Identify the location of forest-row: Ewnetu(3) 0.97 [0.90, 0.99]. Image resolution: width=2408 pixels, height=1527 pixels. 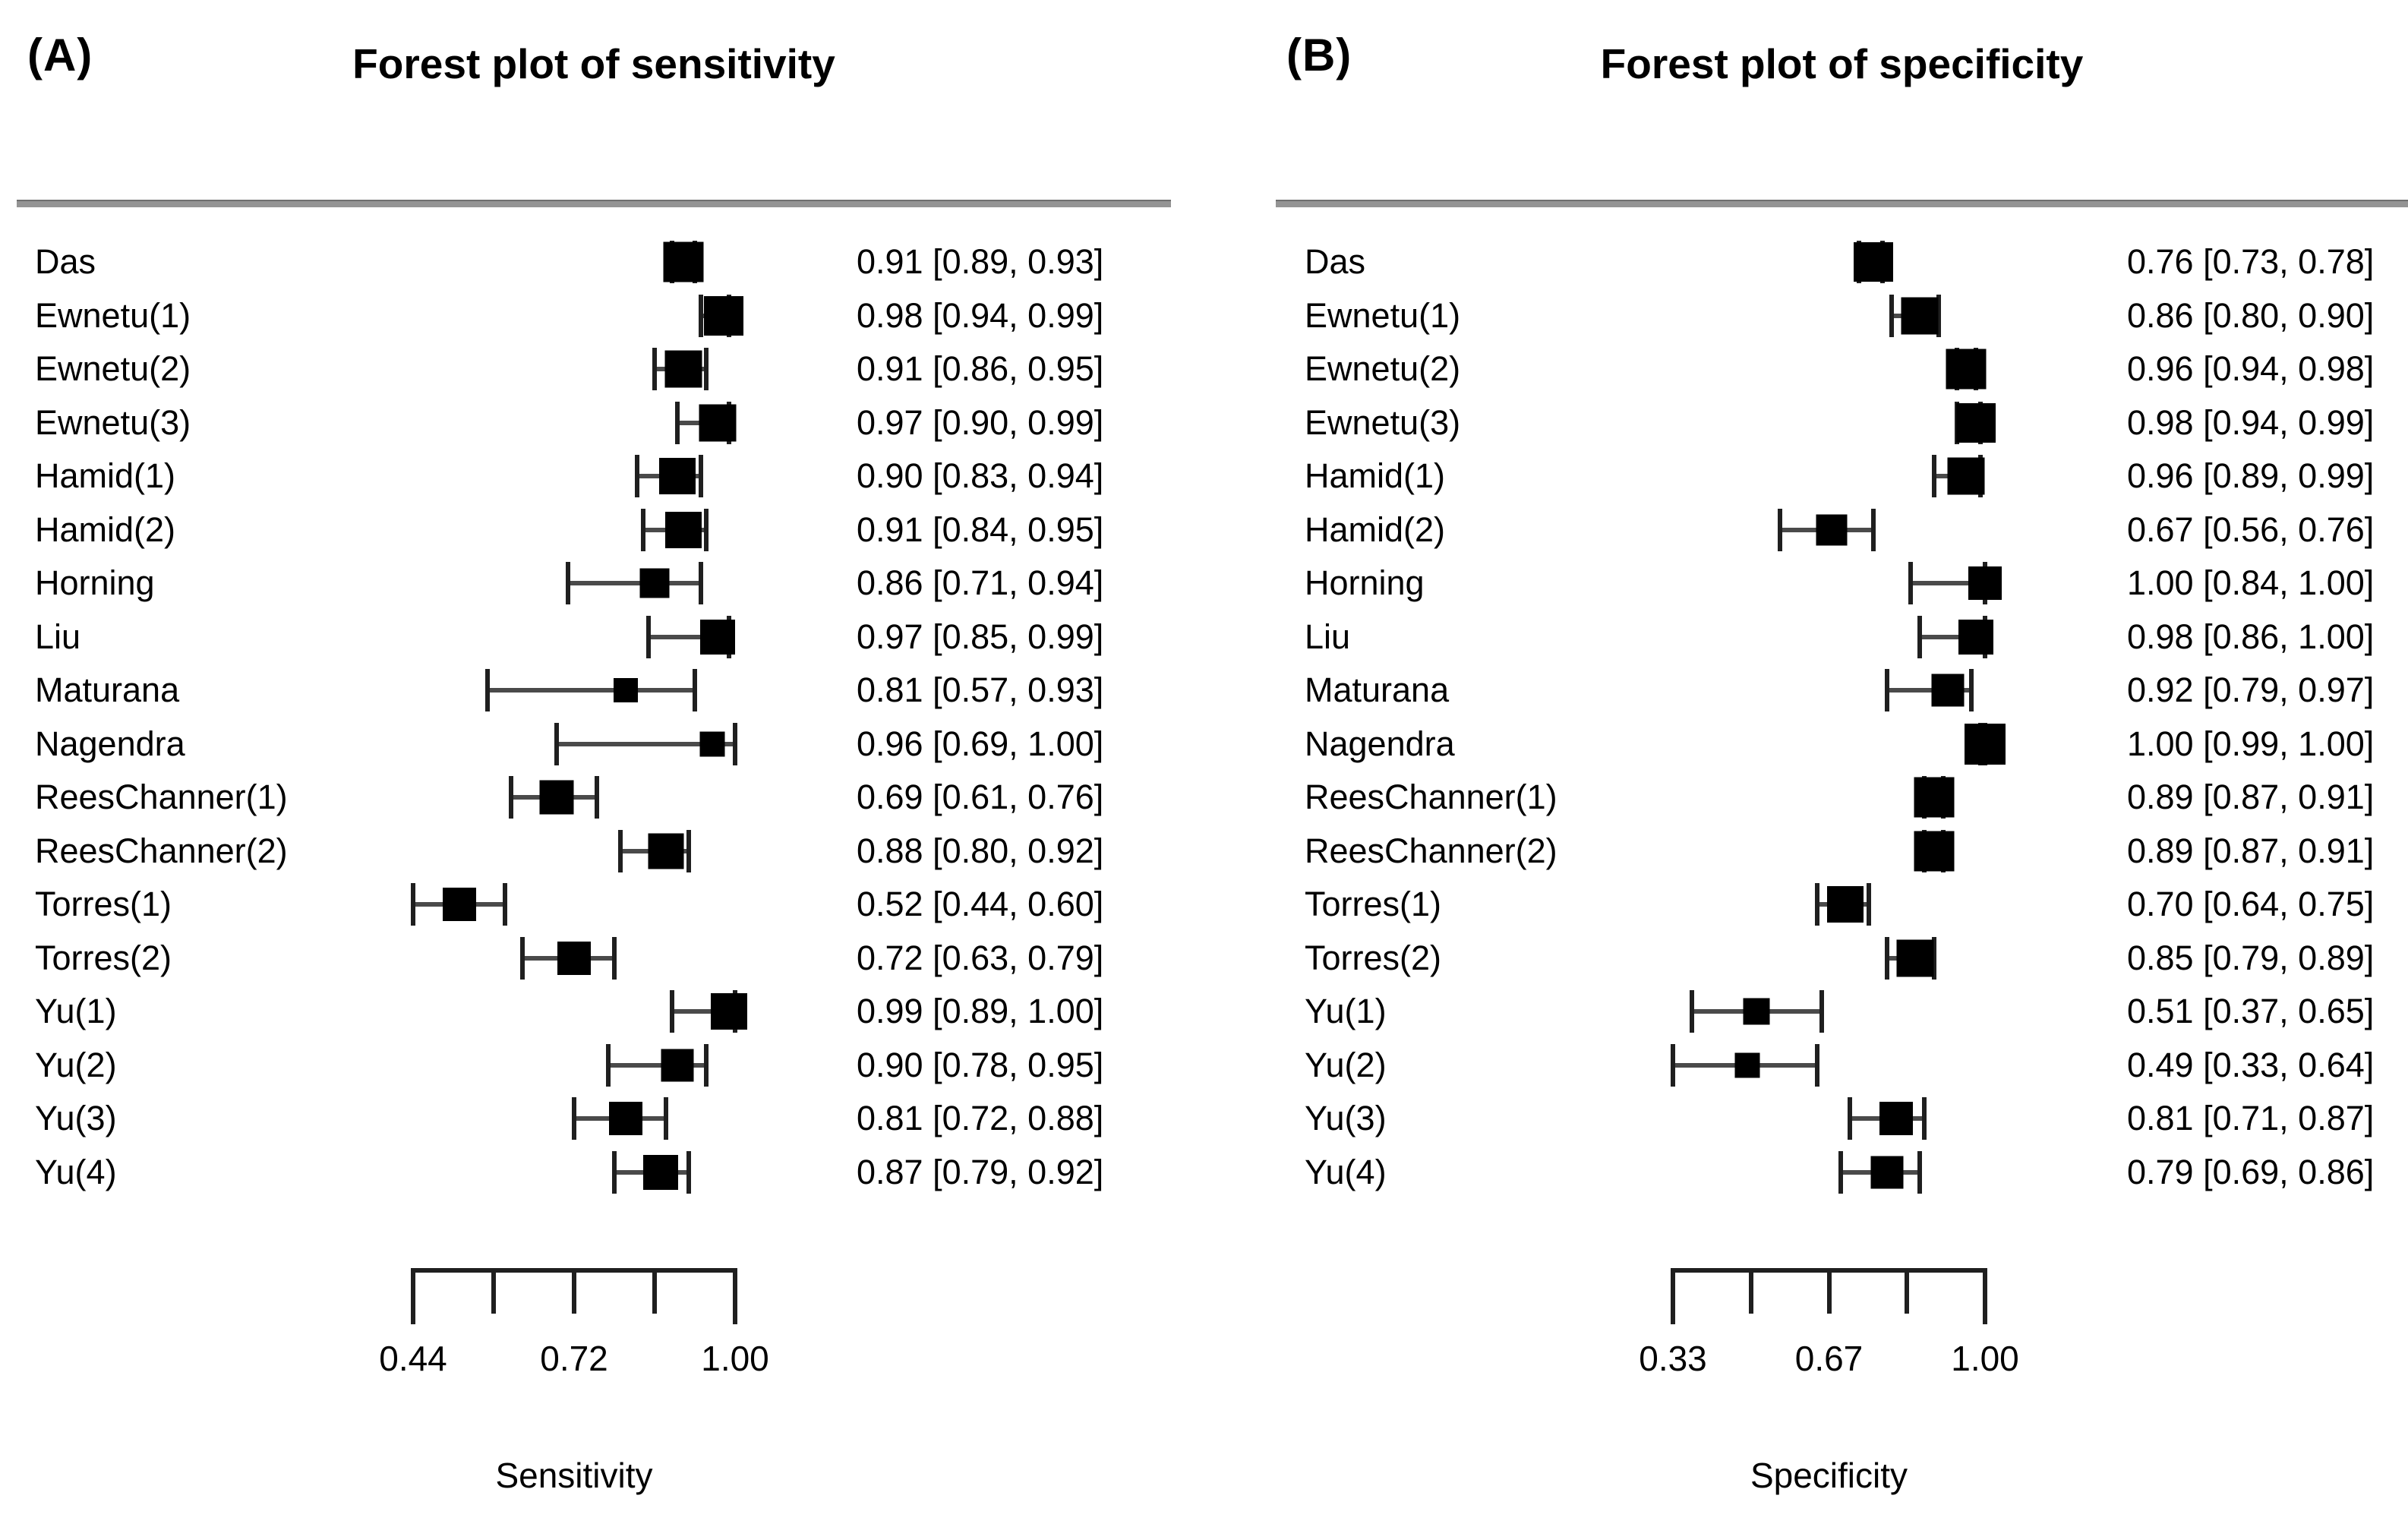
(594, 423).